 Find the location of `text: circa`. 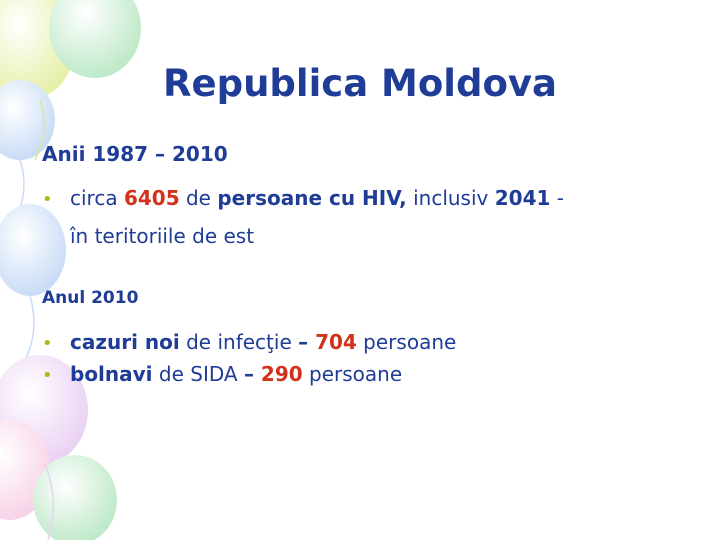

text: circa is located at coordinates (97, 198).